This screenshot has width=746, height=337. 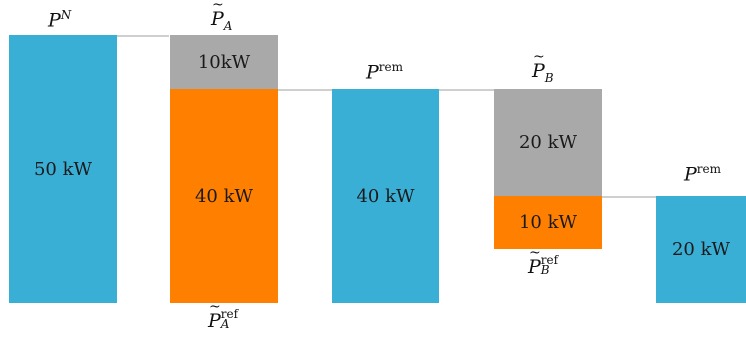 What do you see at coordinates (60, 20) in the screenshot?
I see `label-p-n: PN` at bounding box center [60, 20].